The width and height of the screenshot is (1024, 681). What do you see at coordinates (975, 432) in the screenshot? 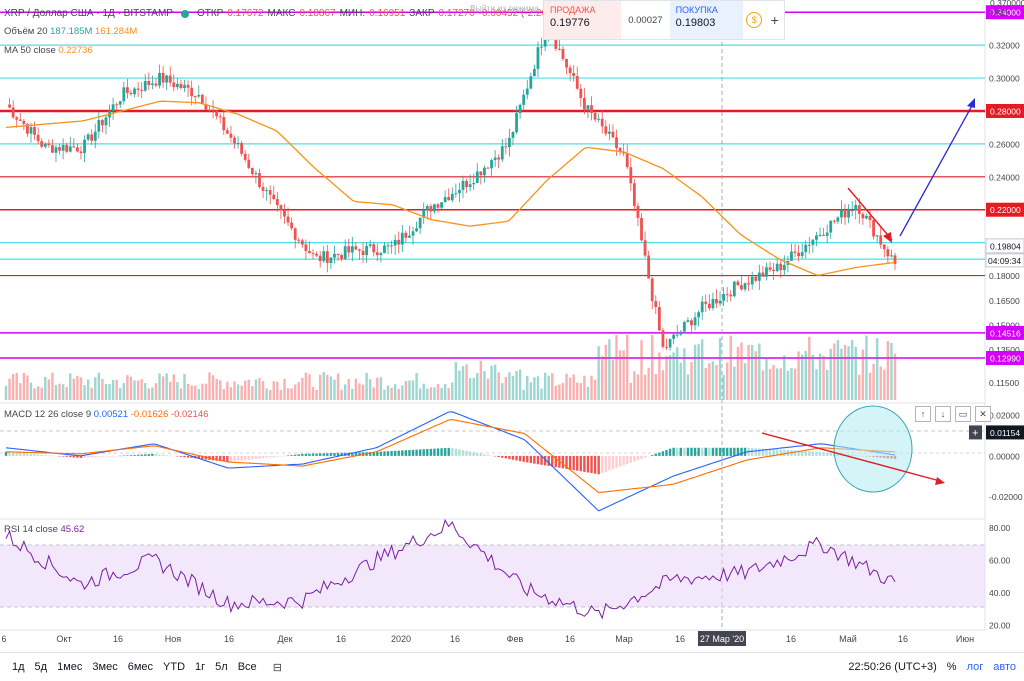
I see `add-level-icon` at bounding box center [975, 432].